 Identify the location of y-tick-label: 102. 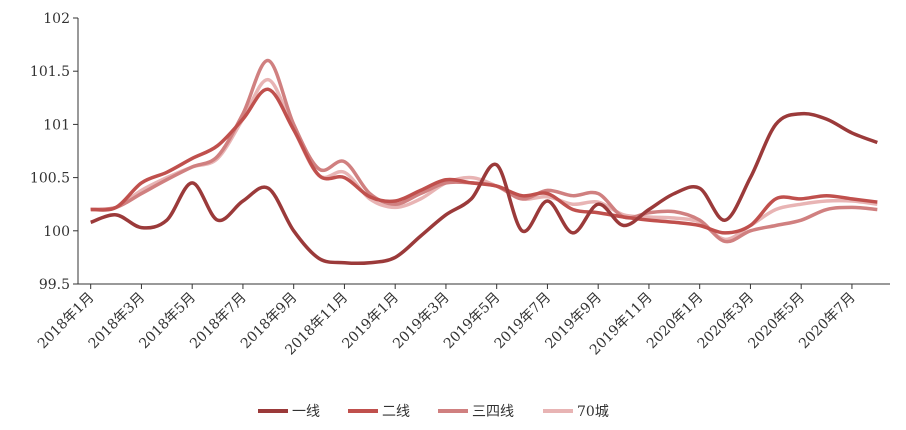
(56, 19).